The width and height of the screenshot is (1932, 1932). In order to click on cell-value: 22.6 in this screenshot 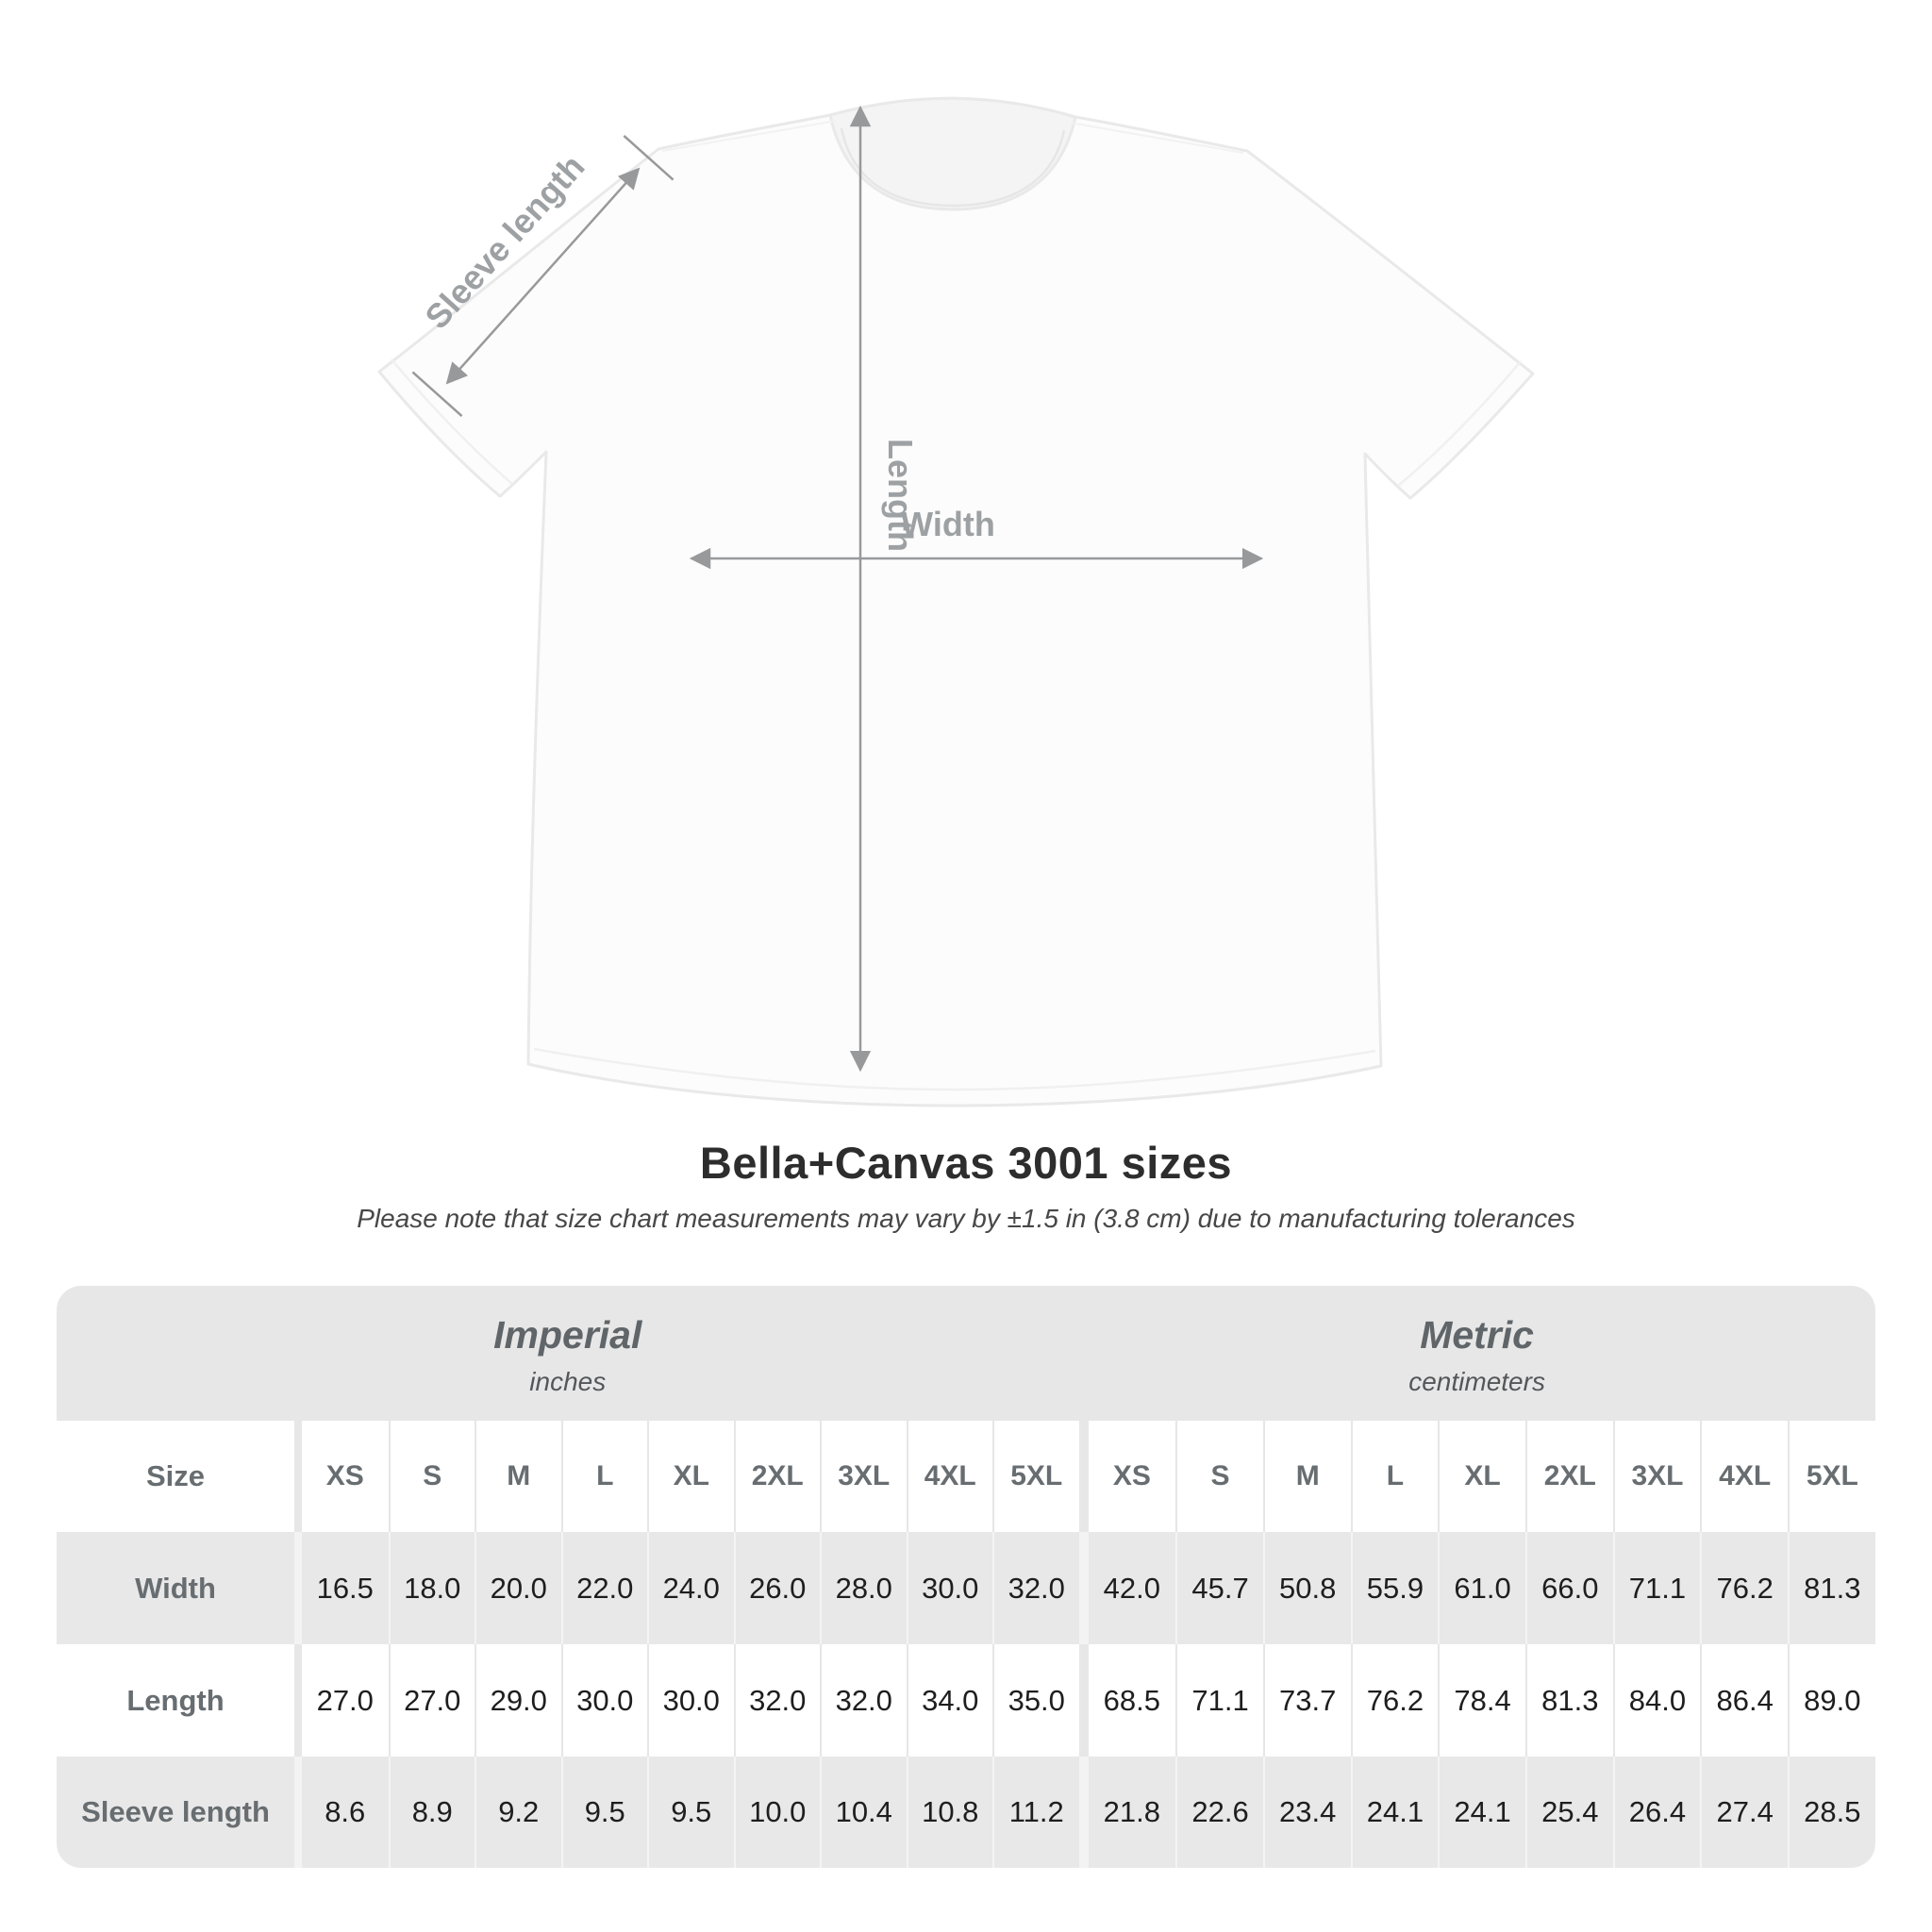, I will do `click(1219, 1812)`.